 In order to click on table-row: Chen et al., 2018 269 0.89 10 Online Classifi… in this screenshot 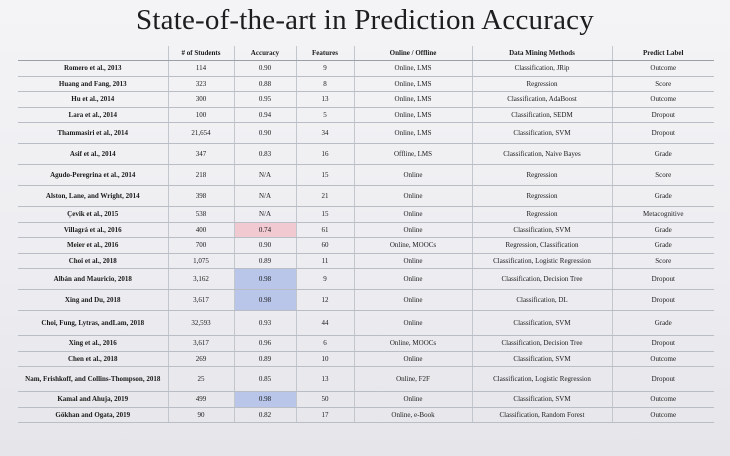, I will do `click(366, 359)`.